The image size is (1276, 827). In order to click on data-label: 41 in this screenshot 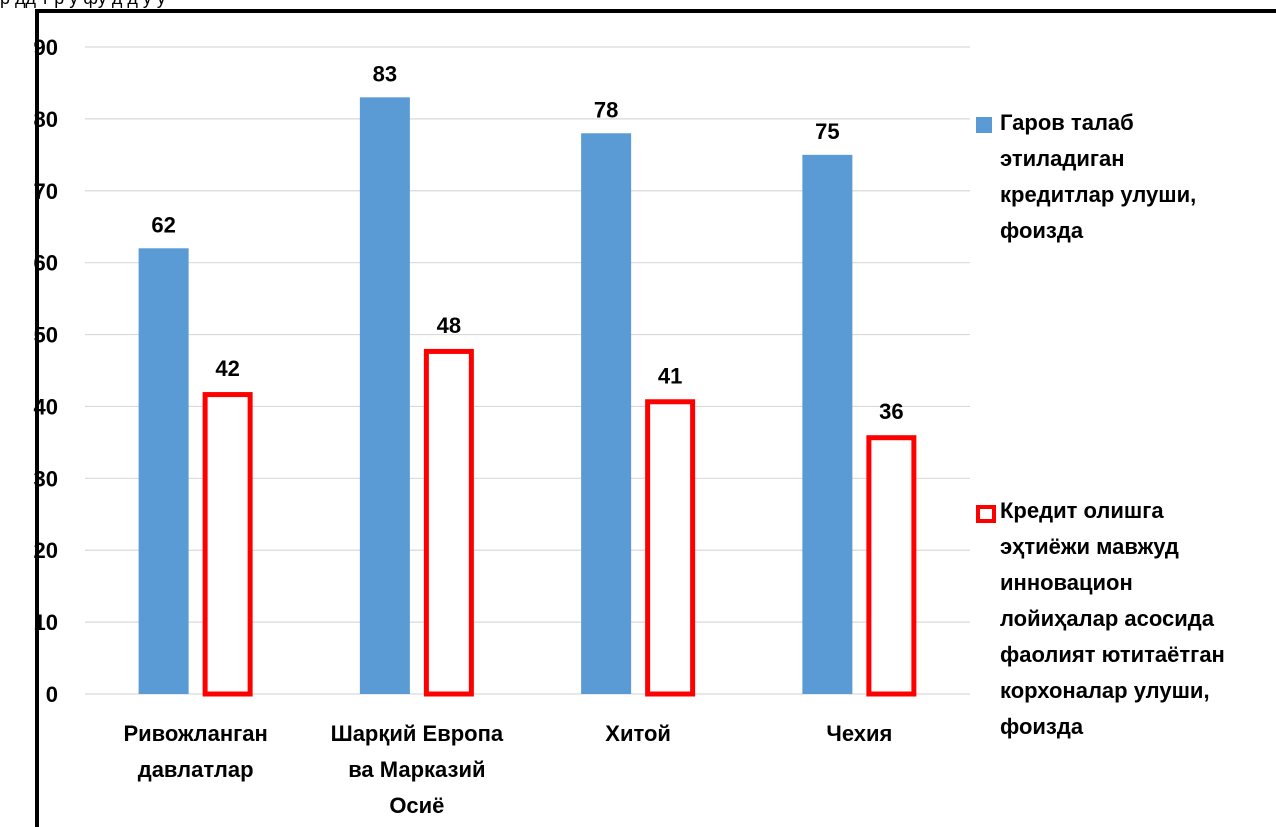, I will do `click(670, 375)`.